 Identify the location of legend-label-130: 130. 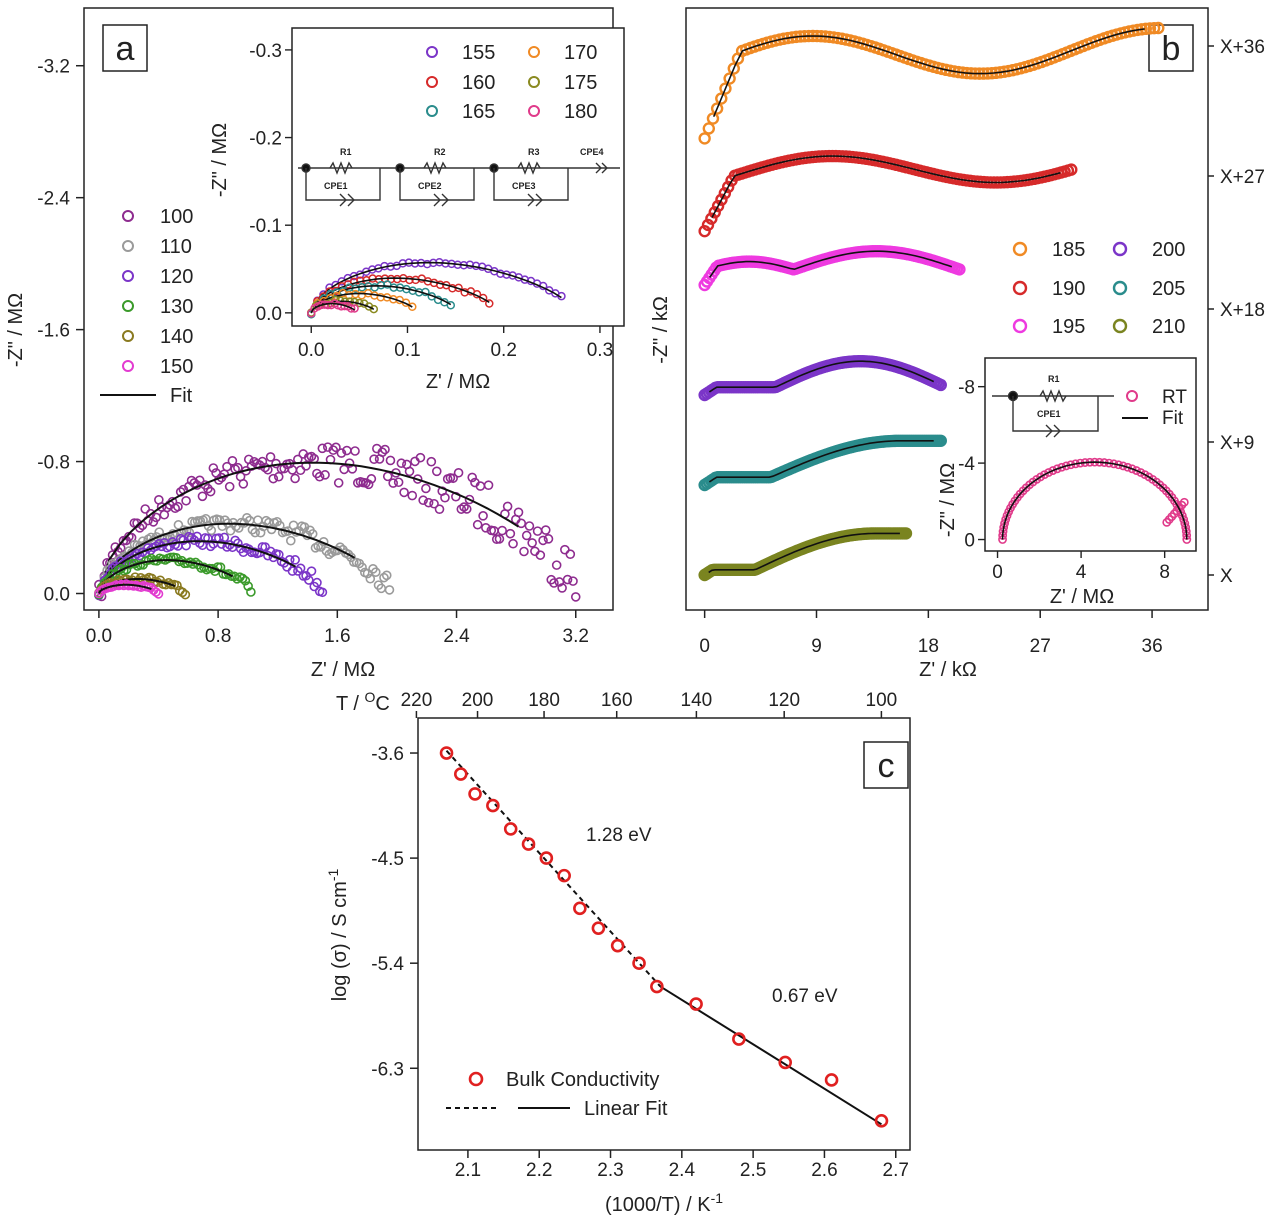
(176, 307).